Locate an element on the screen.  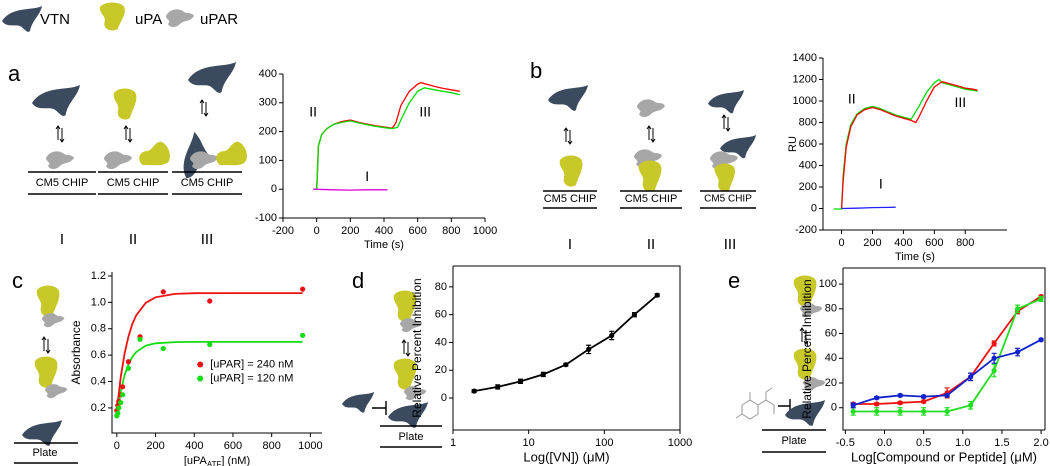
x-tick-label: 0.0 is located at coordinates (884, 443).